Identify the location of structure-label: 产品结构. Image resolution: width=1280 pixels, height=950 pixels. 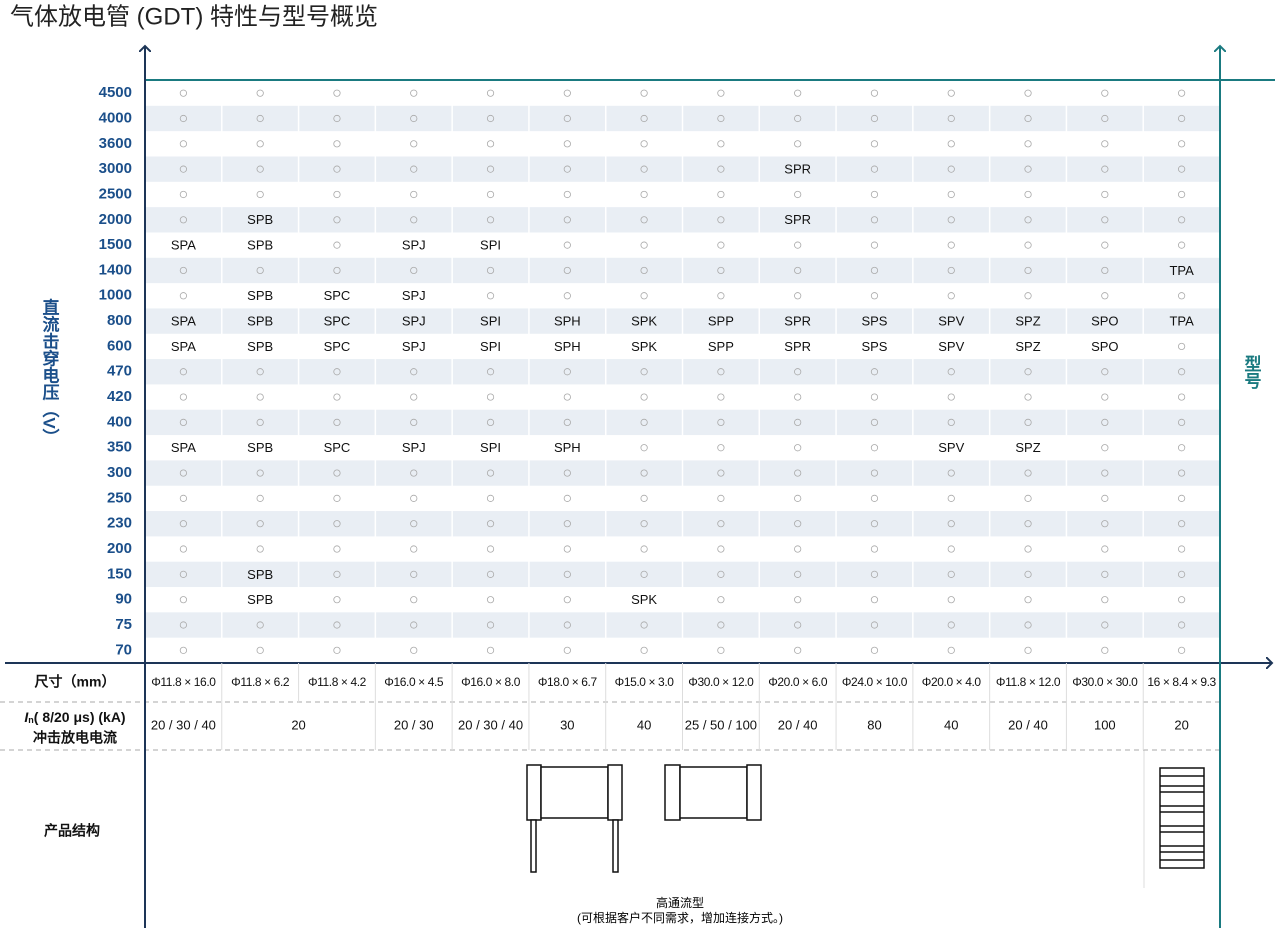
(72, 831).